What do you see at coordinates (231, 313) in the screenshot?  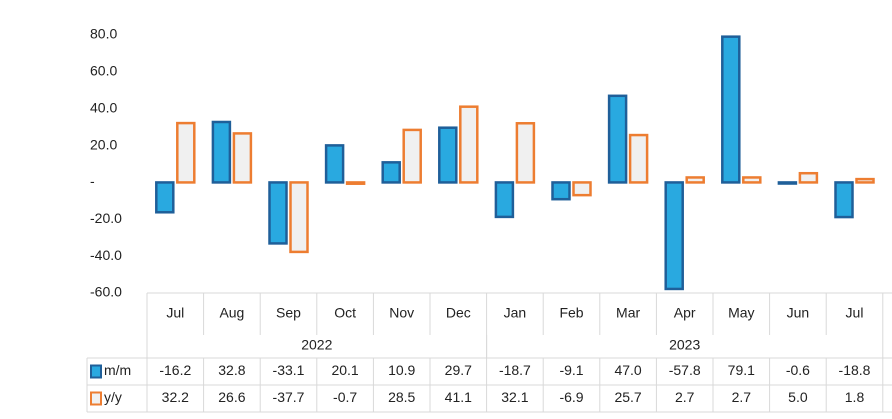 I see `x-tick-label: Aug` at bounding box center [231, 313].